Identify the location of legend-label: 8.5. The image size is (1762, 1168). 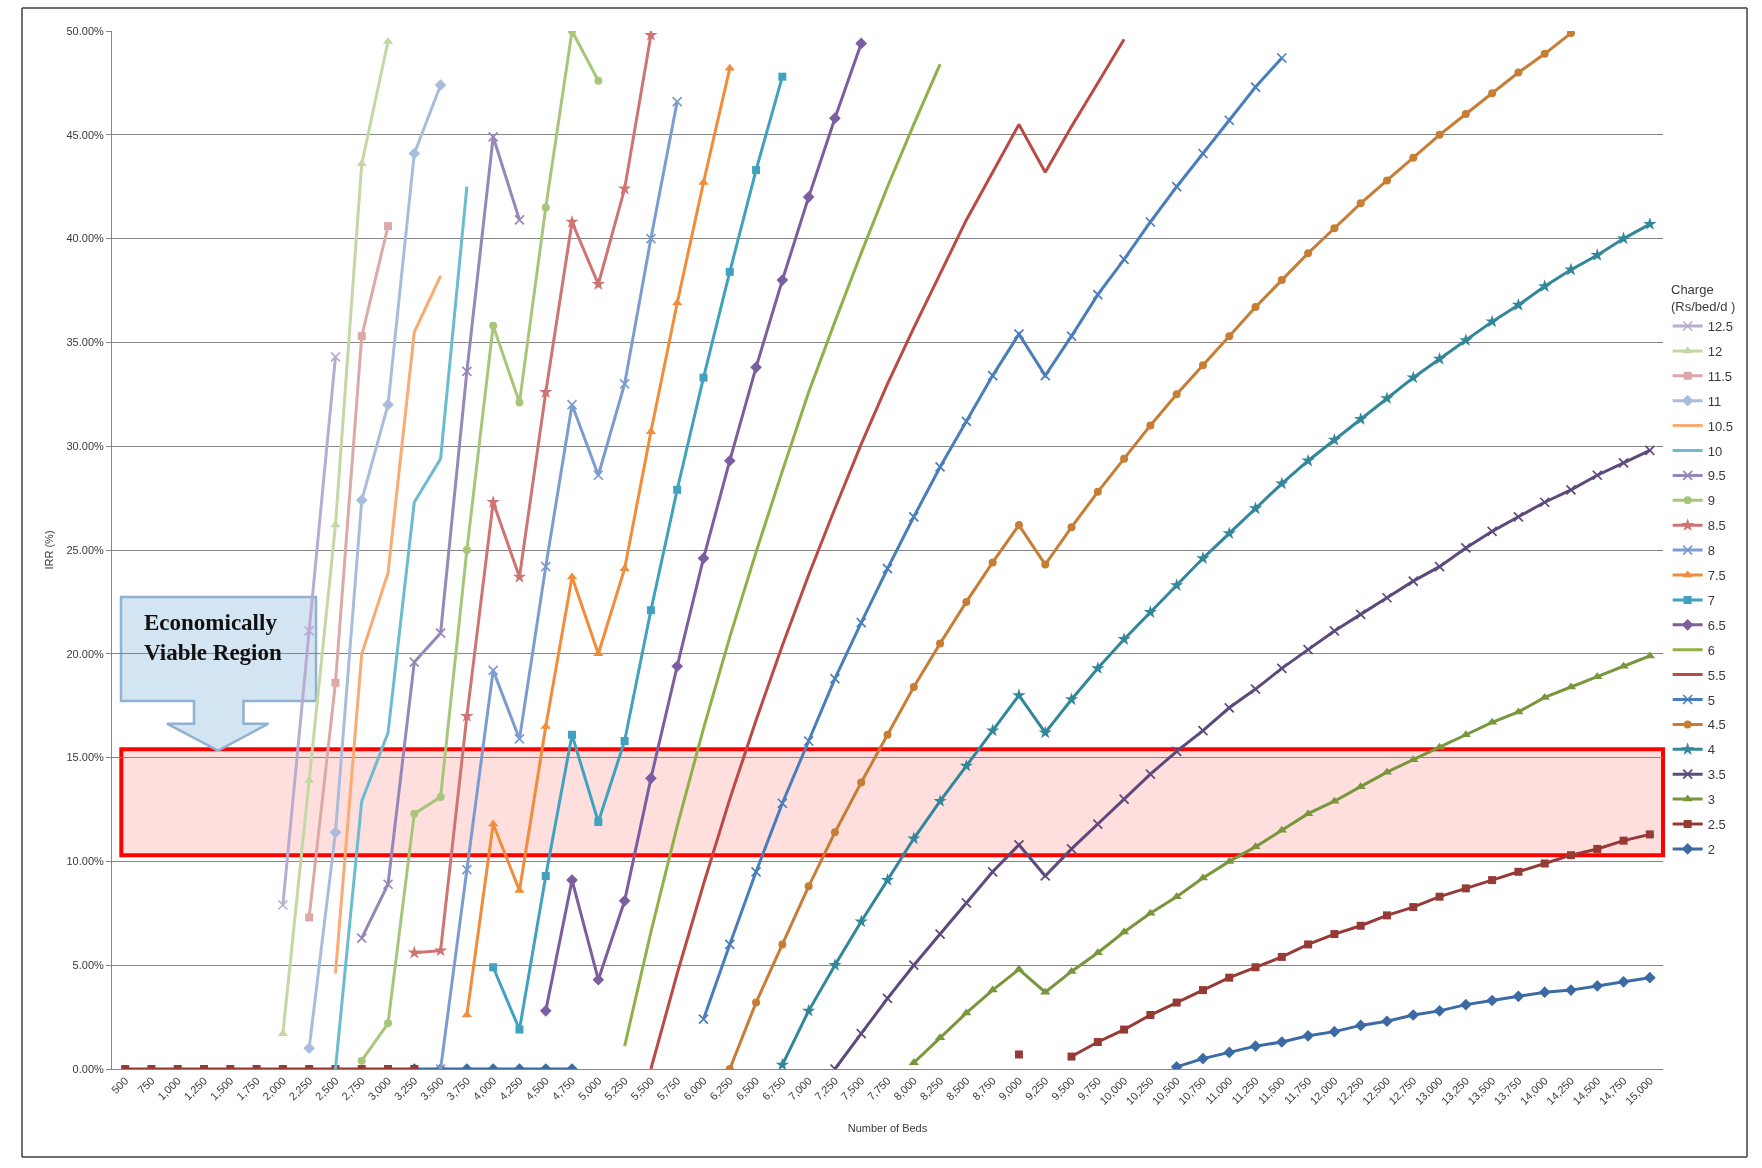
(1716, 526).